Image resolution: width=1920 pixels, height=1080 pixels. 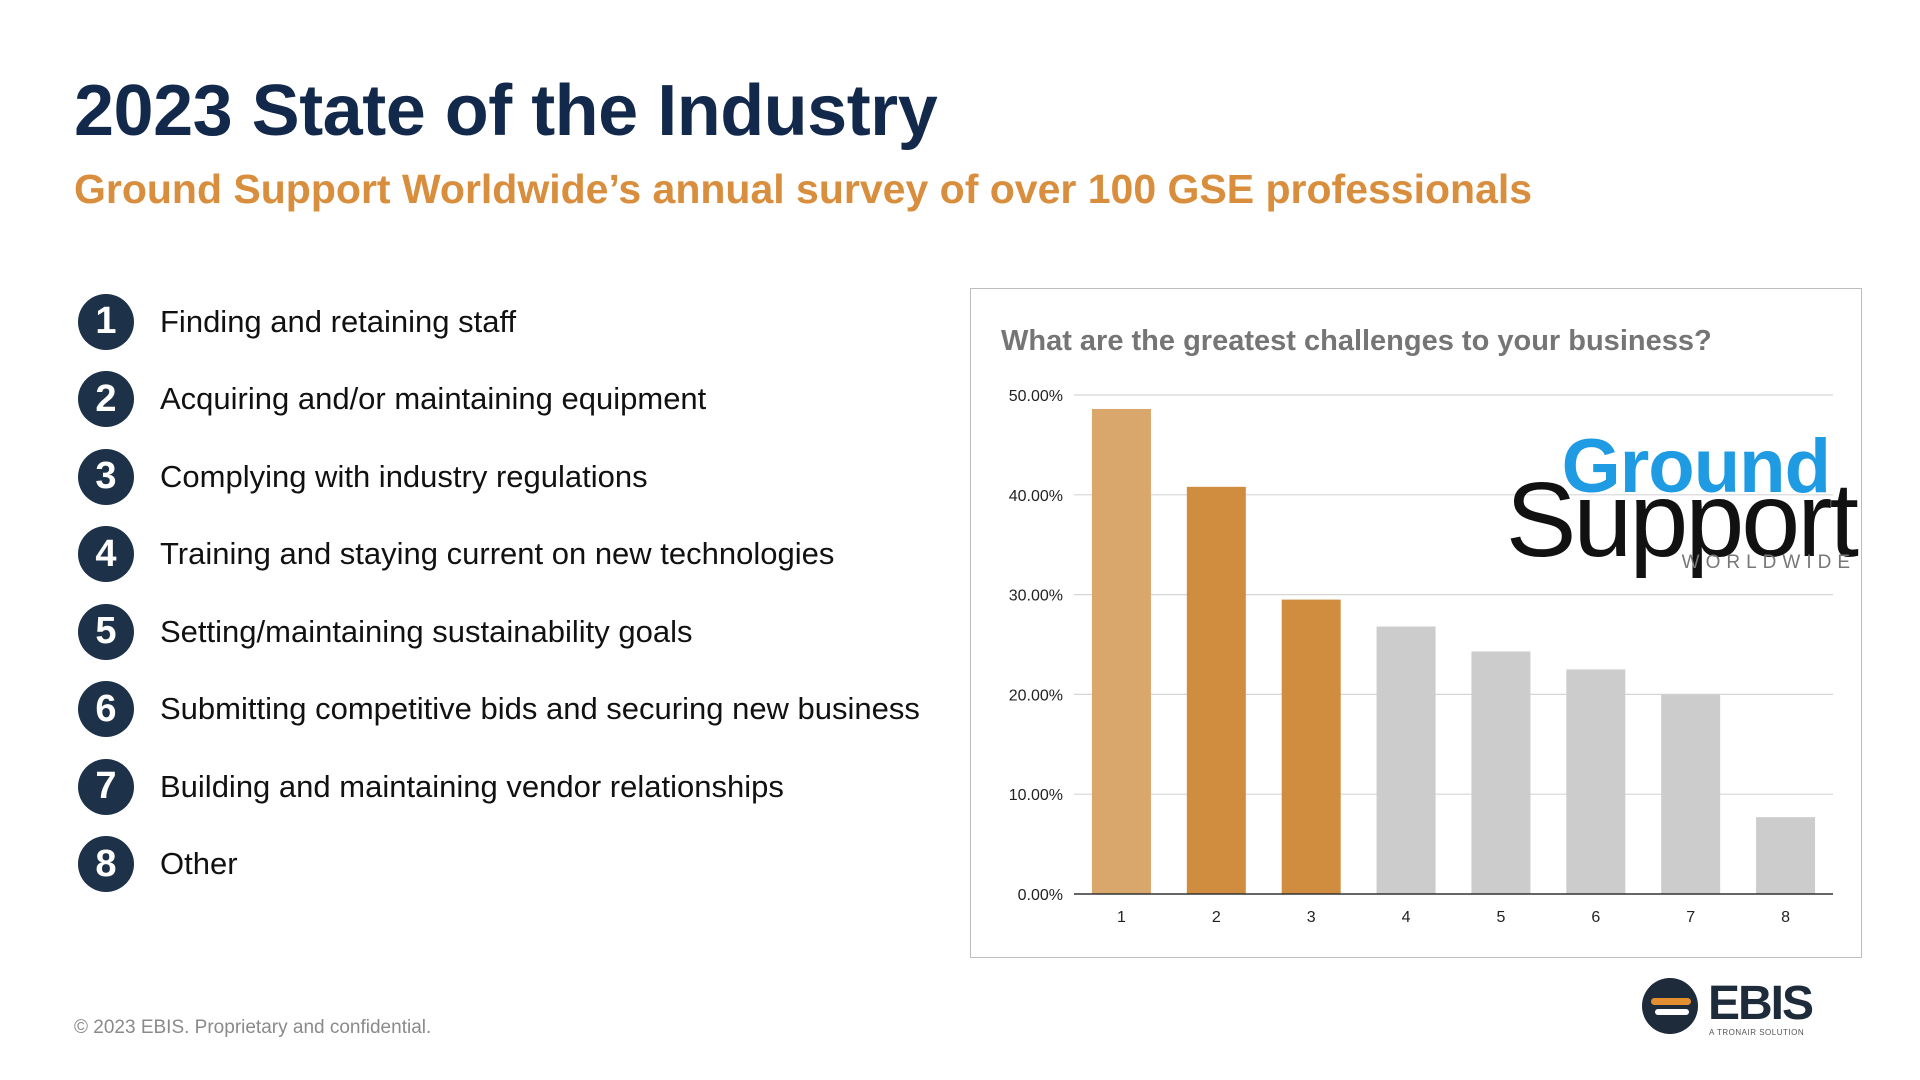 I want to click on list-item: 2 Acquiring and/or maintaining equipment, so click(x=499, y=400).